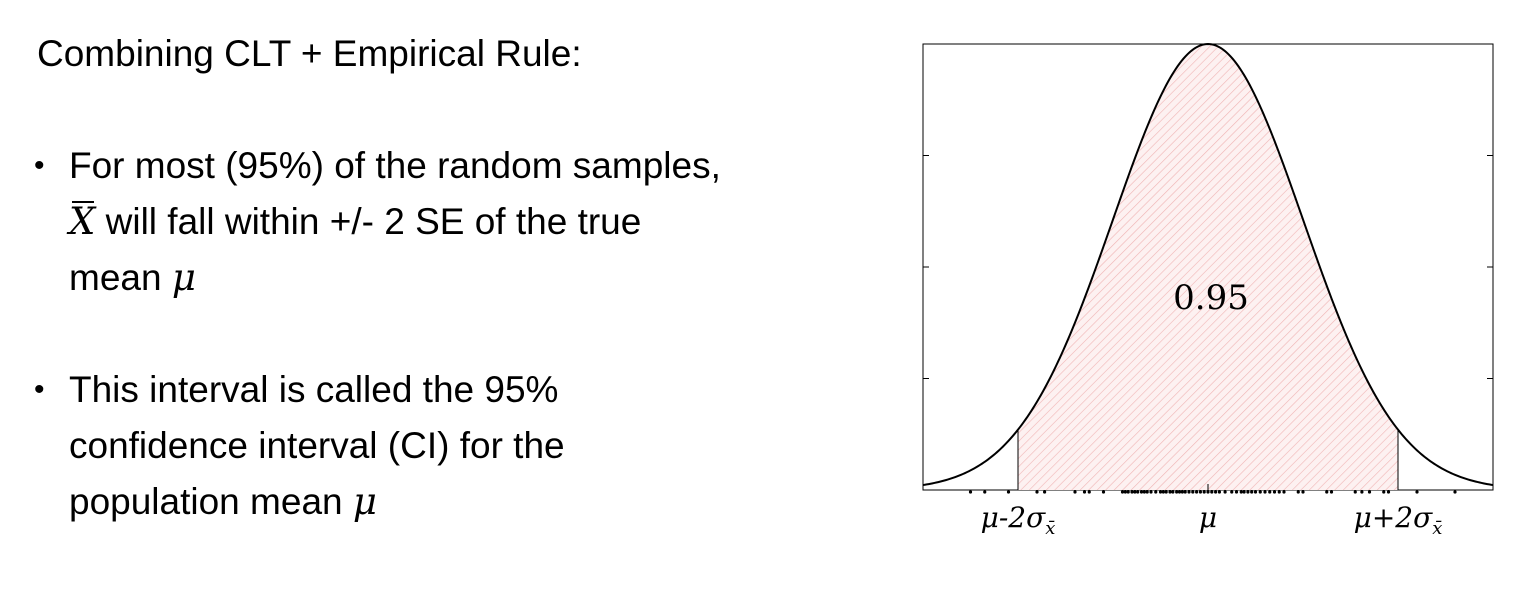 This screenshot has width=1540, height=594. What do you see at coordinates (309, 53) in the screenshot?
I see `slide-title: Combining CLT + Empirical Rule:` at bounding box center [309, 53].